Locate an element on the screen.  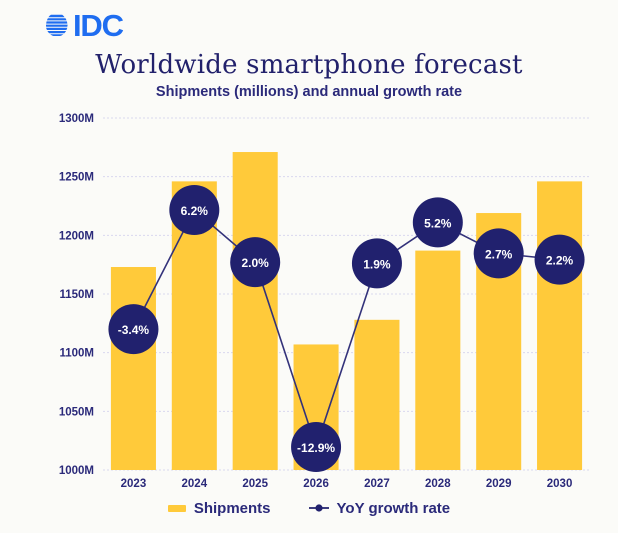
bar-2024 is located at coordinates (194, 326).